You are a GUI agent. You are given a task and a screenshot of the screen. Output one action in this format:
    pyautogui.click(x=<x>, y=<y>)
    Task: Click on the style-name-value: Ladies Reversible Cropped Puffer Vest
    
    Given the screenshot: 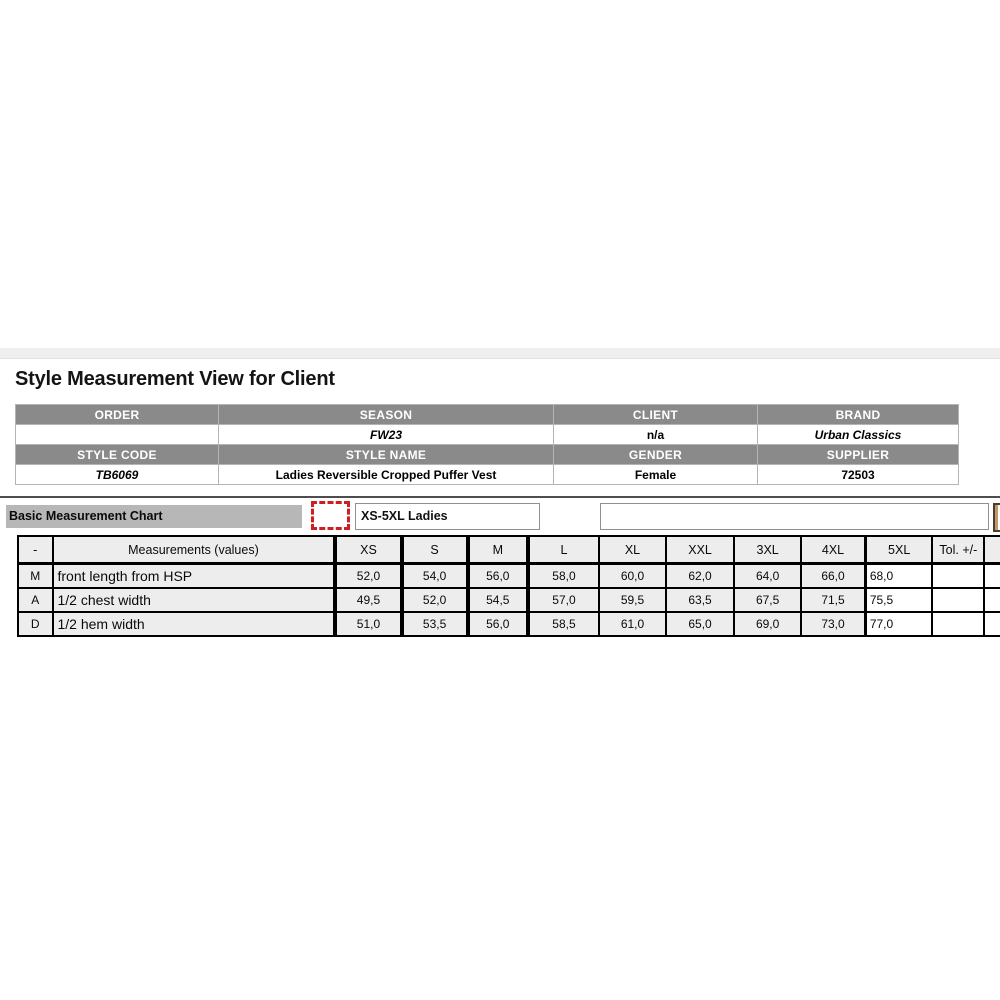 What is the action you would take?
    pyautogui.click(x=386, y=474)
    